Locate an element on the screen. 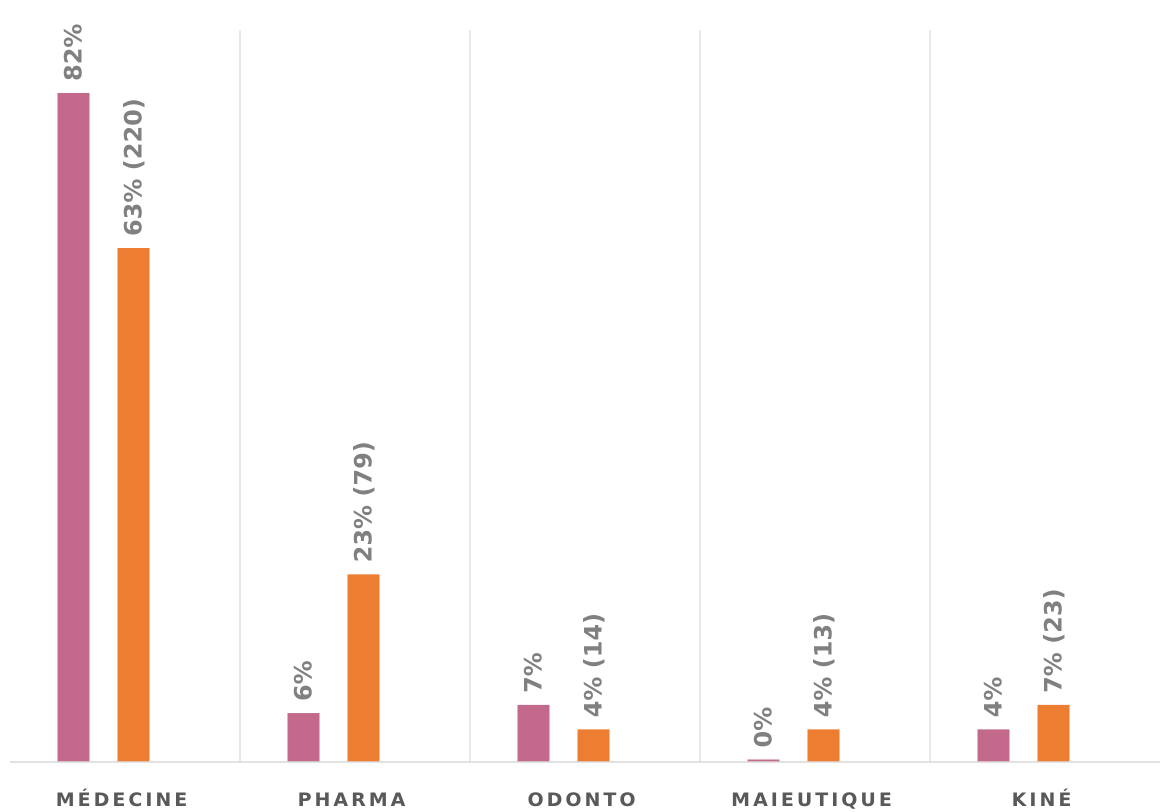 Image resolution: width=1160 pixels, height=812 pixels. bar-data-label: 23% (79) is located at coordinates (364, 501).